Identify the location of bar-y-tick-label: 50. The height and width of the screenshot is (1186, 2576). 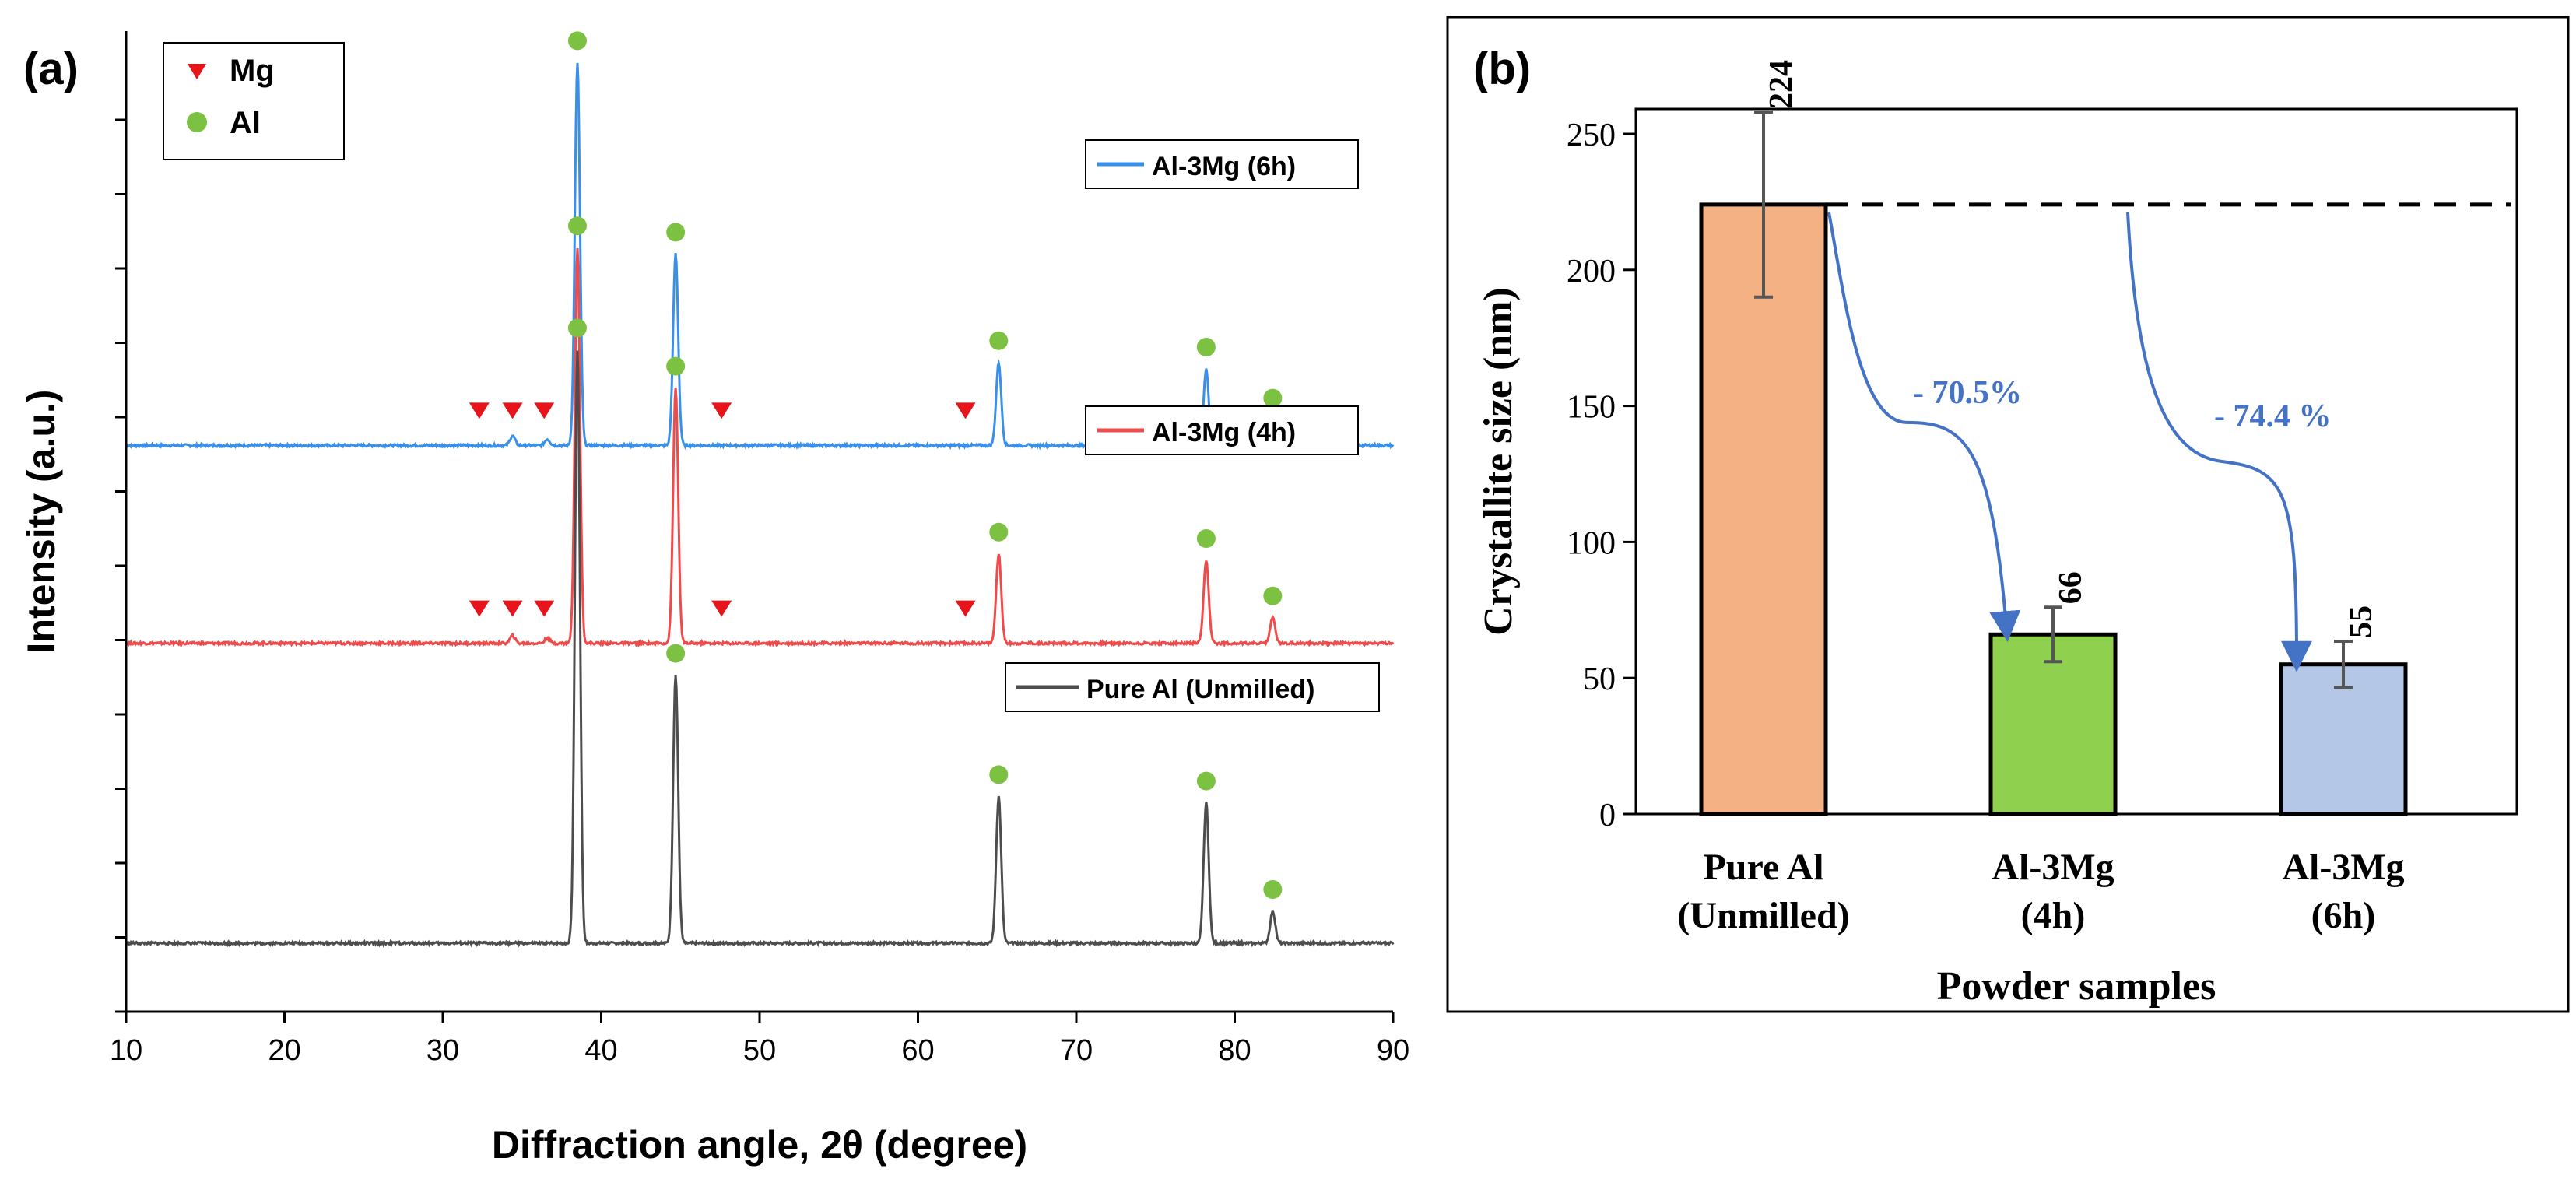
(1599, 679).